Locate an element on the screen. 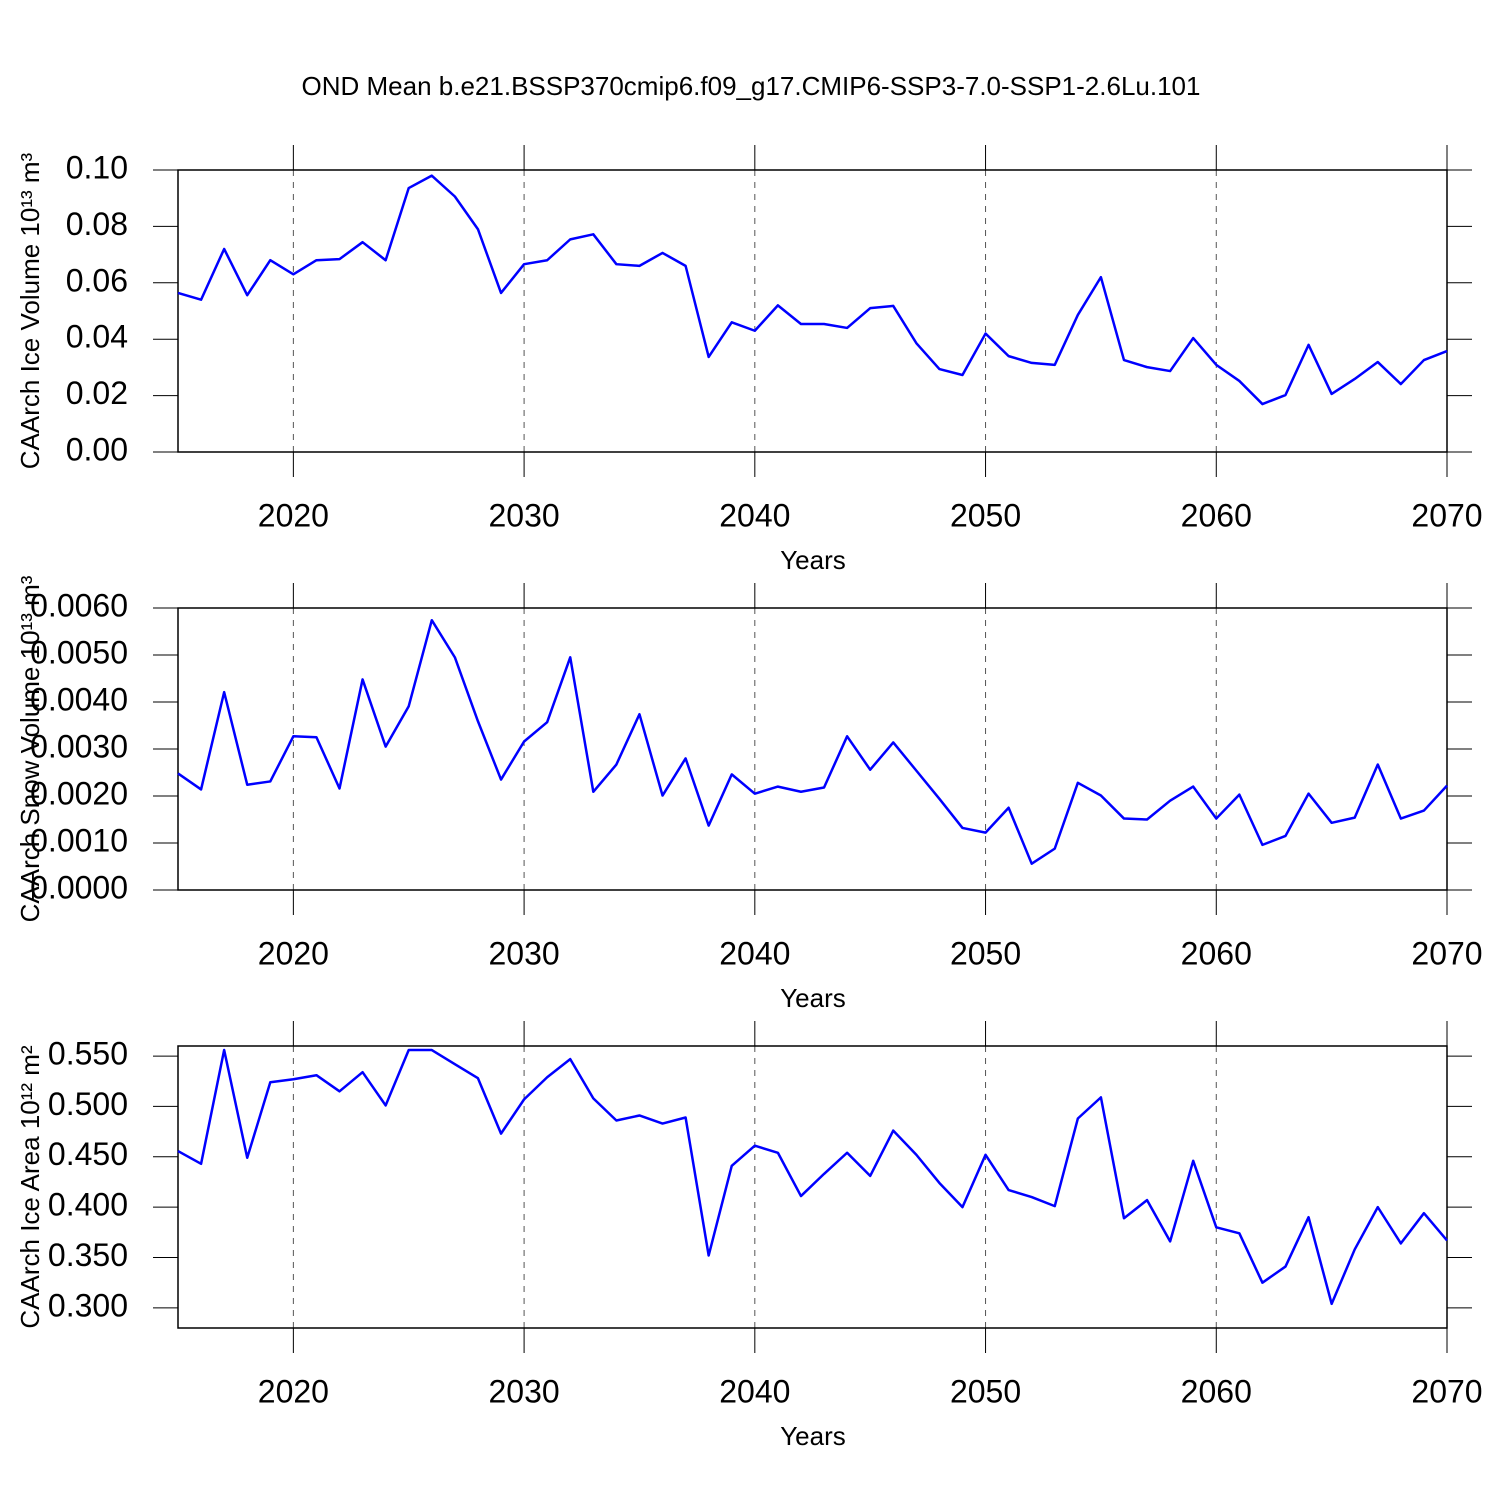 This screenshot has width=1500, height=1500. y-tick-label: 0.0030 is located at coordinates (79, 746).